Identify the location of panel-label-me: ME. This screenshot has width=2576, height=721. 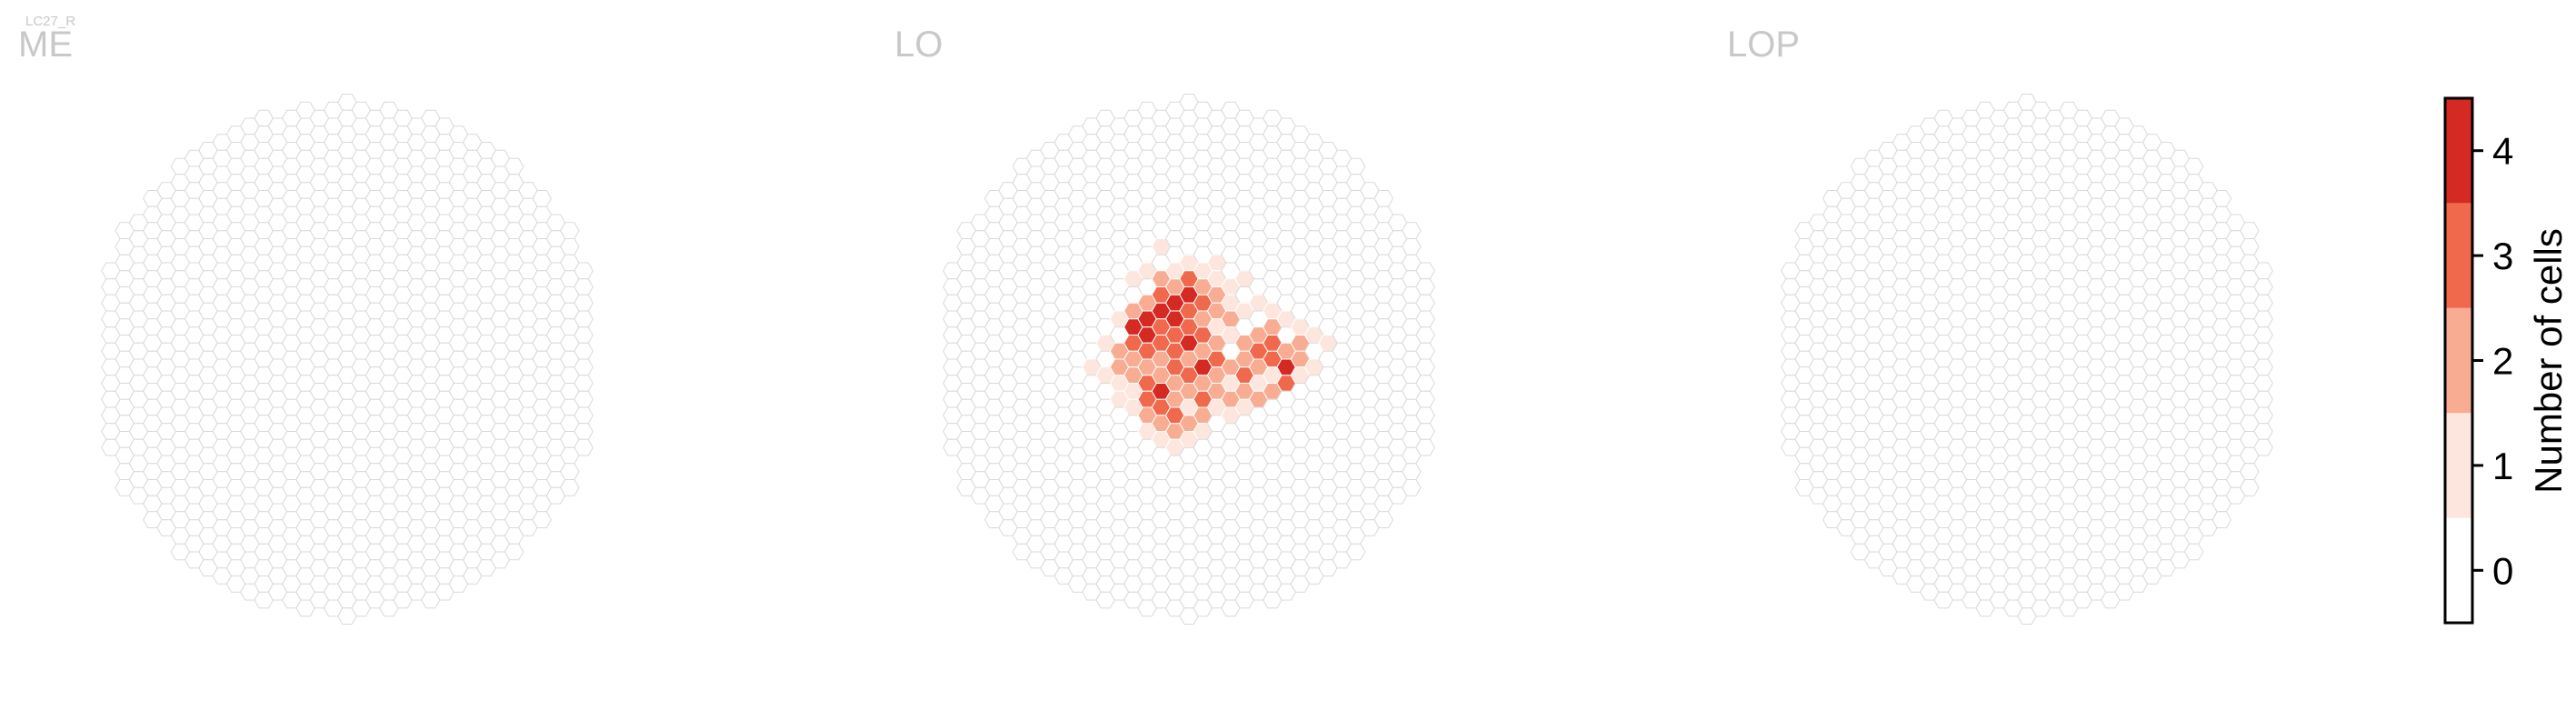
(45, 45).